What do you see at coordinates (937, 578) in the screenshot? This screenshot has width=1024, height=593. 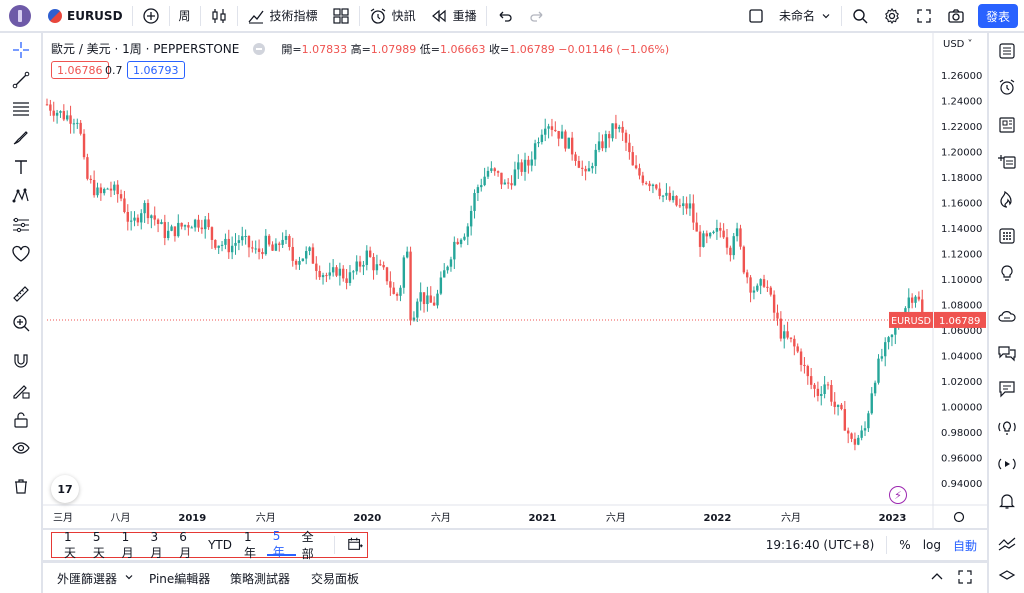 I see `expand-panel-button` at bounding box center [937, 578].